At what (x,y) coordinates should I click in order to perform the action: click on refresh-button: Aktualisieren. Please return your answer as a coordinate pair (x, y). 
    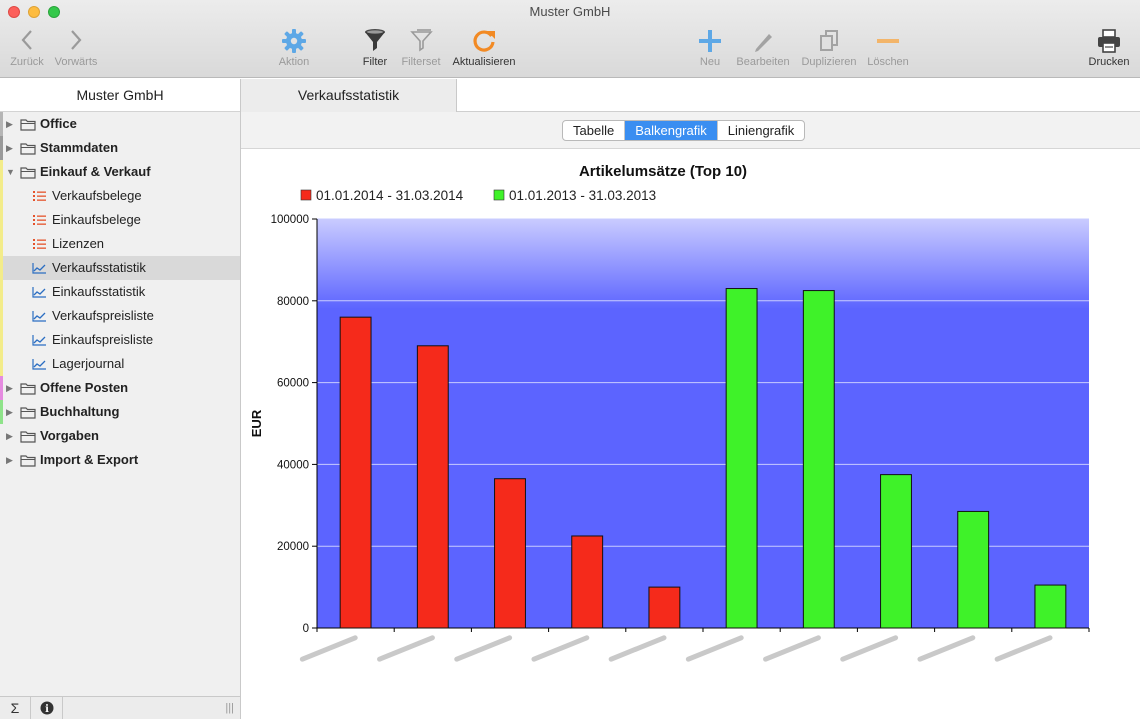
    Looking at the image, I should click on (484, 50).